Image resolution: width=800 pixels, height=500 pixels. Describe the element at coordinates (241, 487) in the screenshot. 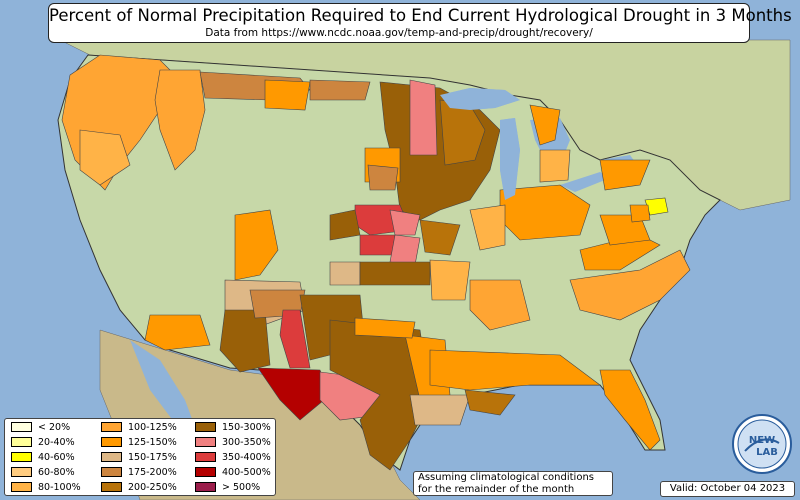

I see `legend-label: > 500%` at that location.